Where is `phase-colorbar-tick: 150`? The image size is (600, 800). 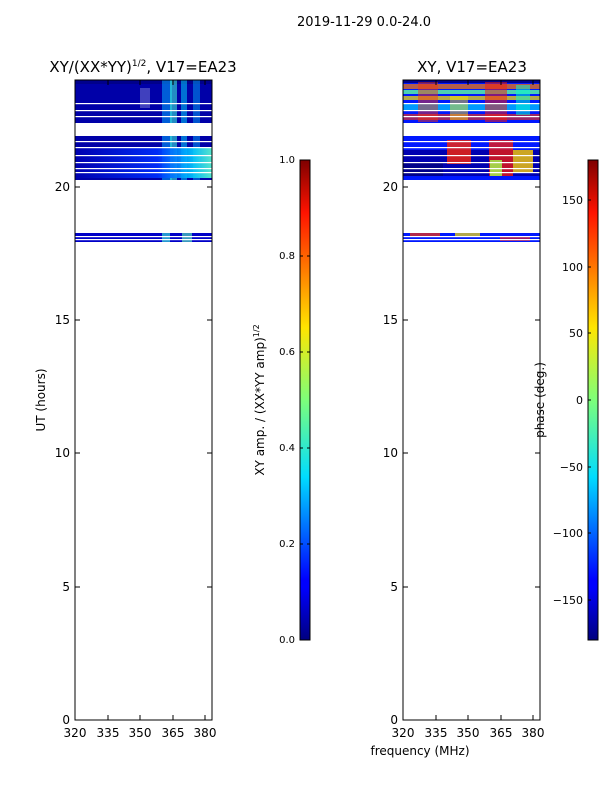
phase-colorbar-tick: 150 is located at coordinates (572, 200).